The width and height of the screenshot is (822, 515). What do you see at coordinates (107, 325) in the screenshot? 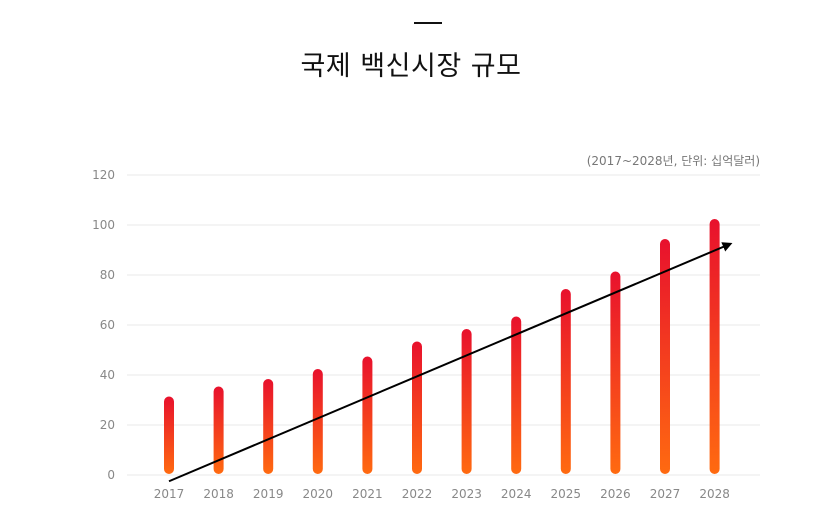
I see `y-tick-label: 60` at bounding box center [107, 325].